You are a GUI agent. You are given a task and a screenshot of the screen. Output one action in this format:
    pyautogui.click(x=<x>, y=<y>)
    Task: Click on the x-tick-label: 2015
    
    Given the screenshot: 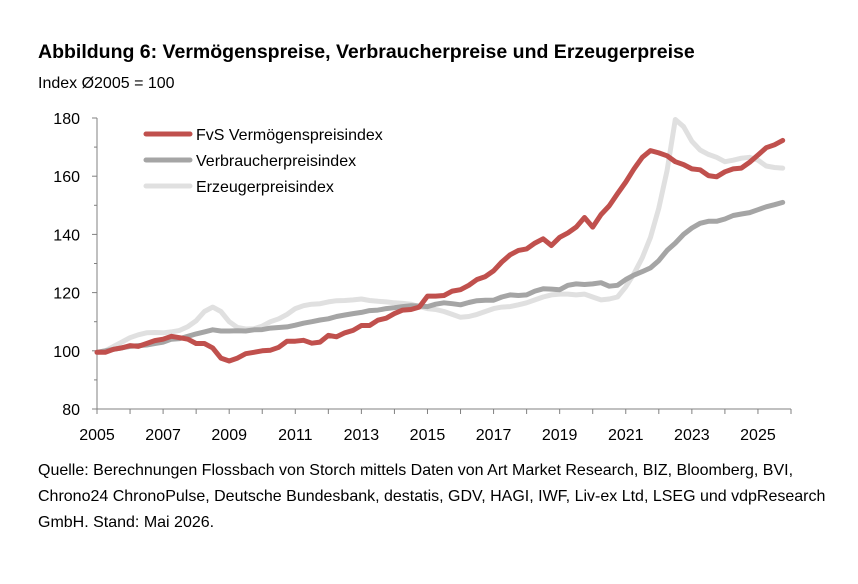 What is the action you would take?
    pyautogui.click(x=428, y=435)
    